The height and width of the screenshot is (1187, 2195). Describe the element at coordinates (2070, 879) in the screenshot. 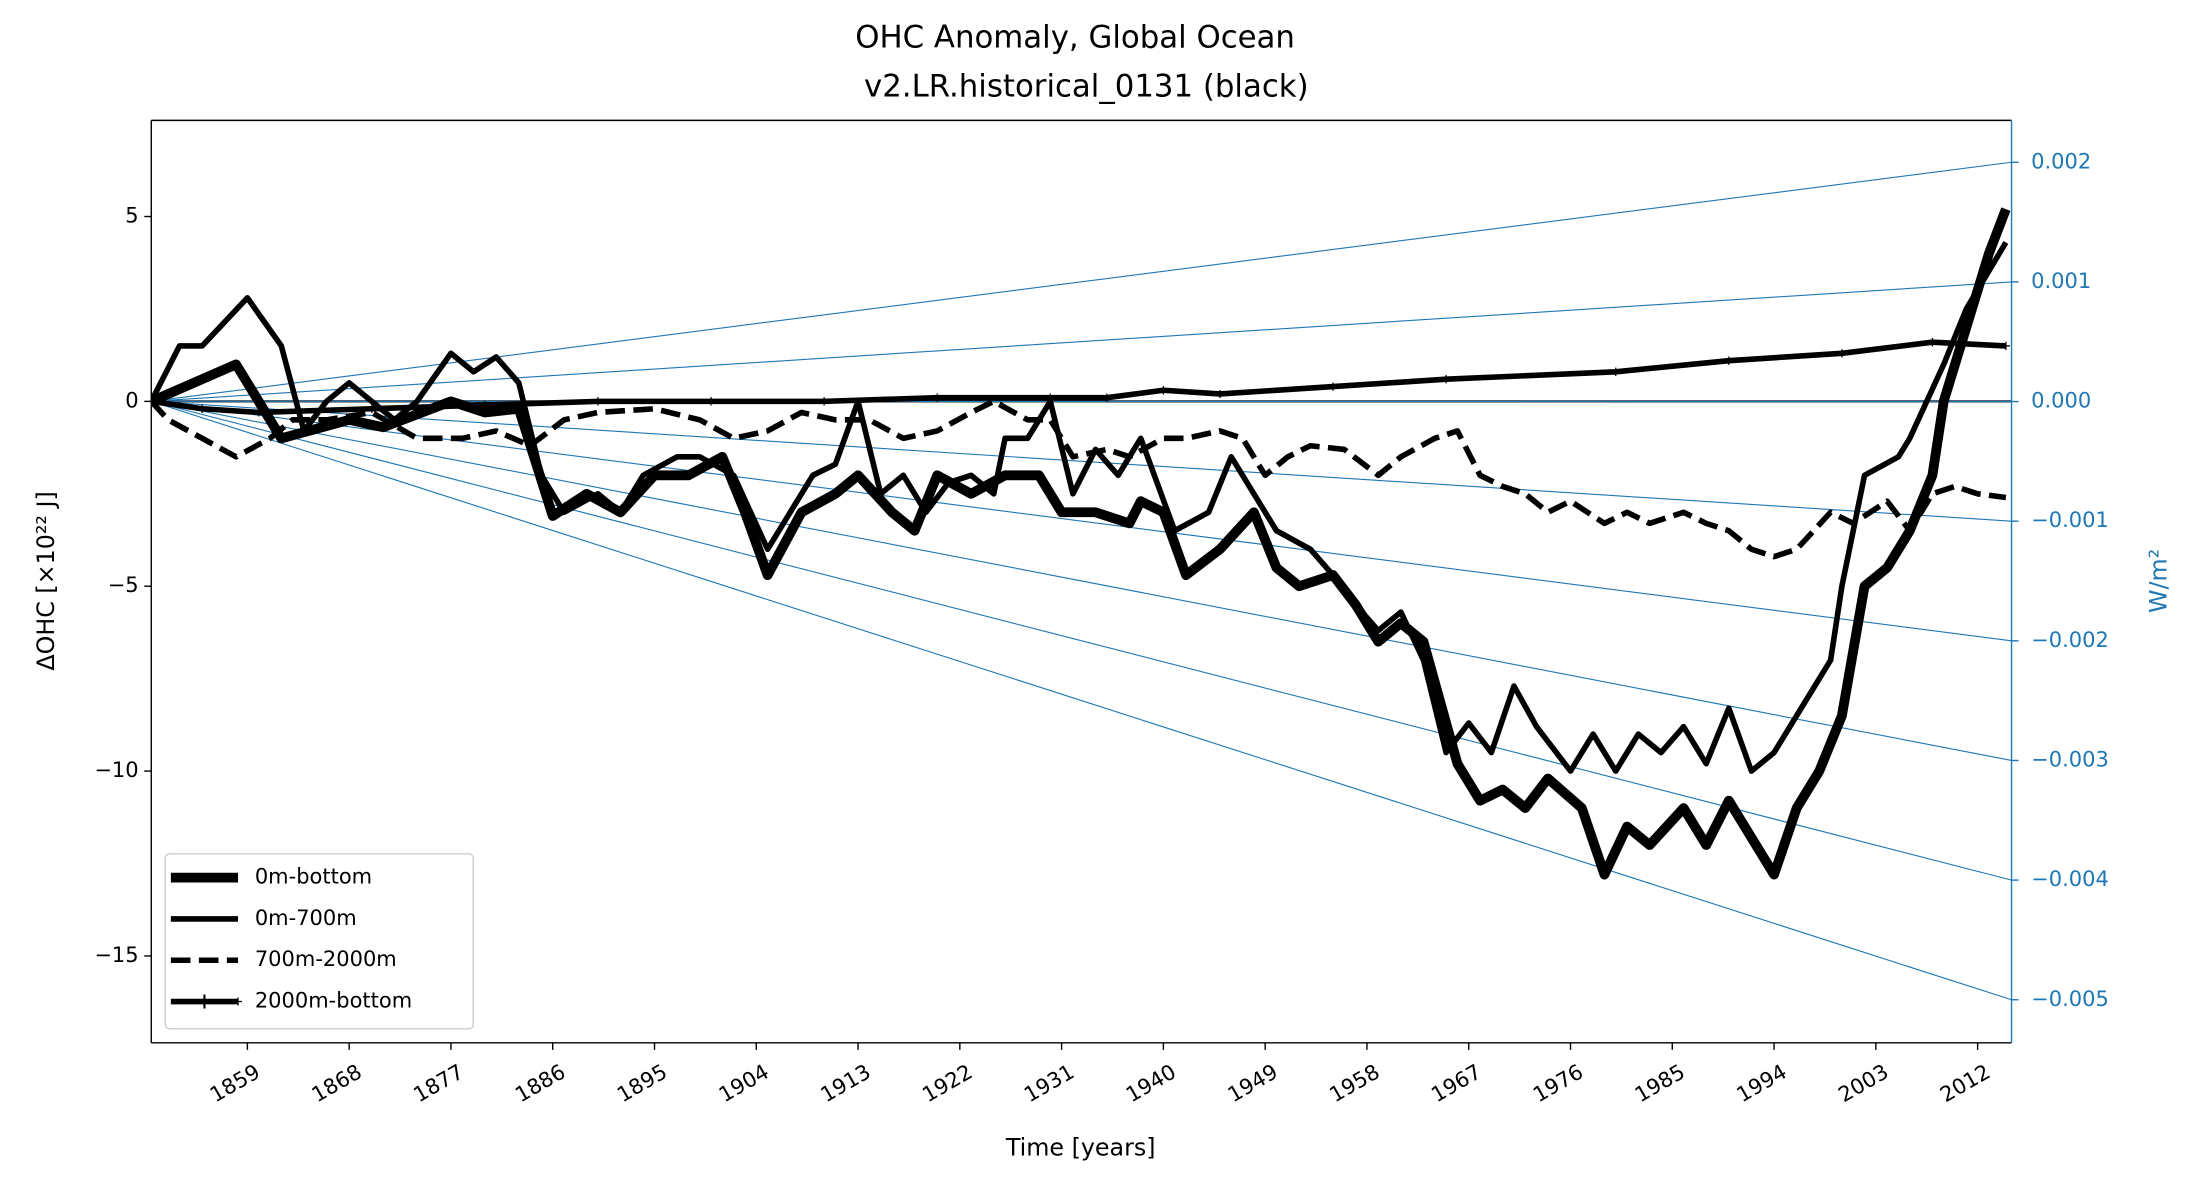

I see `y2-tick-label: −0.004` at that location.